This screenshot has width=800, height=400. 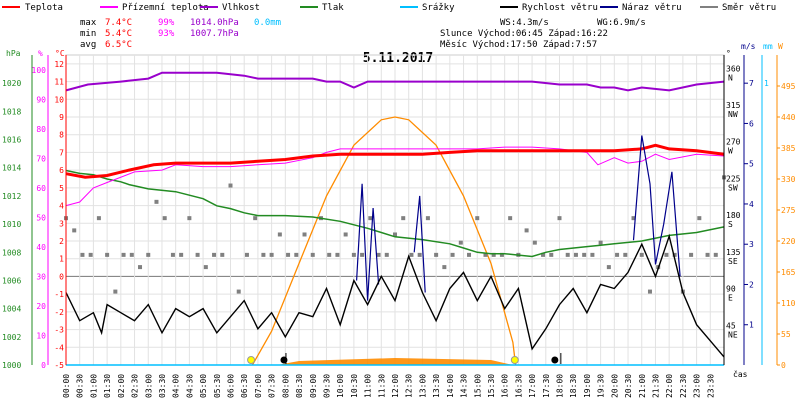 I want to click on tick-label-pressure: 1012, so click(x=11, y=196).